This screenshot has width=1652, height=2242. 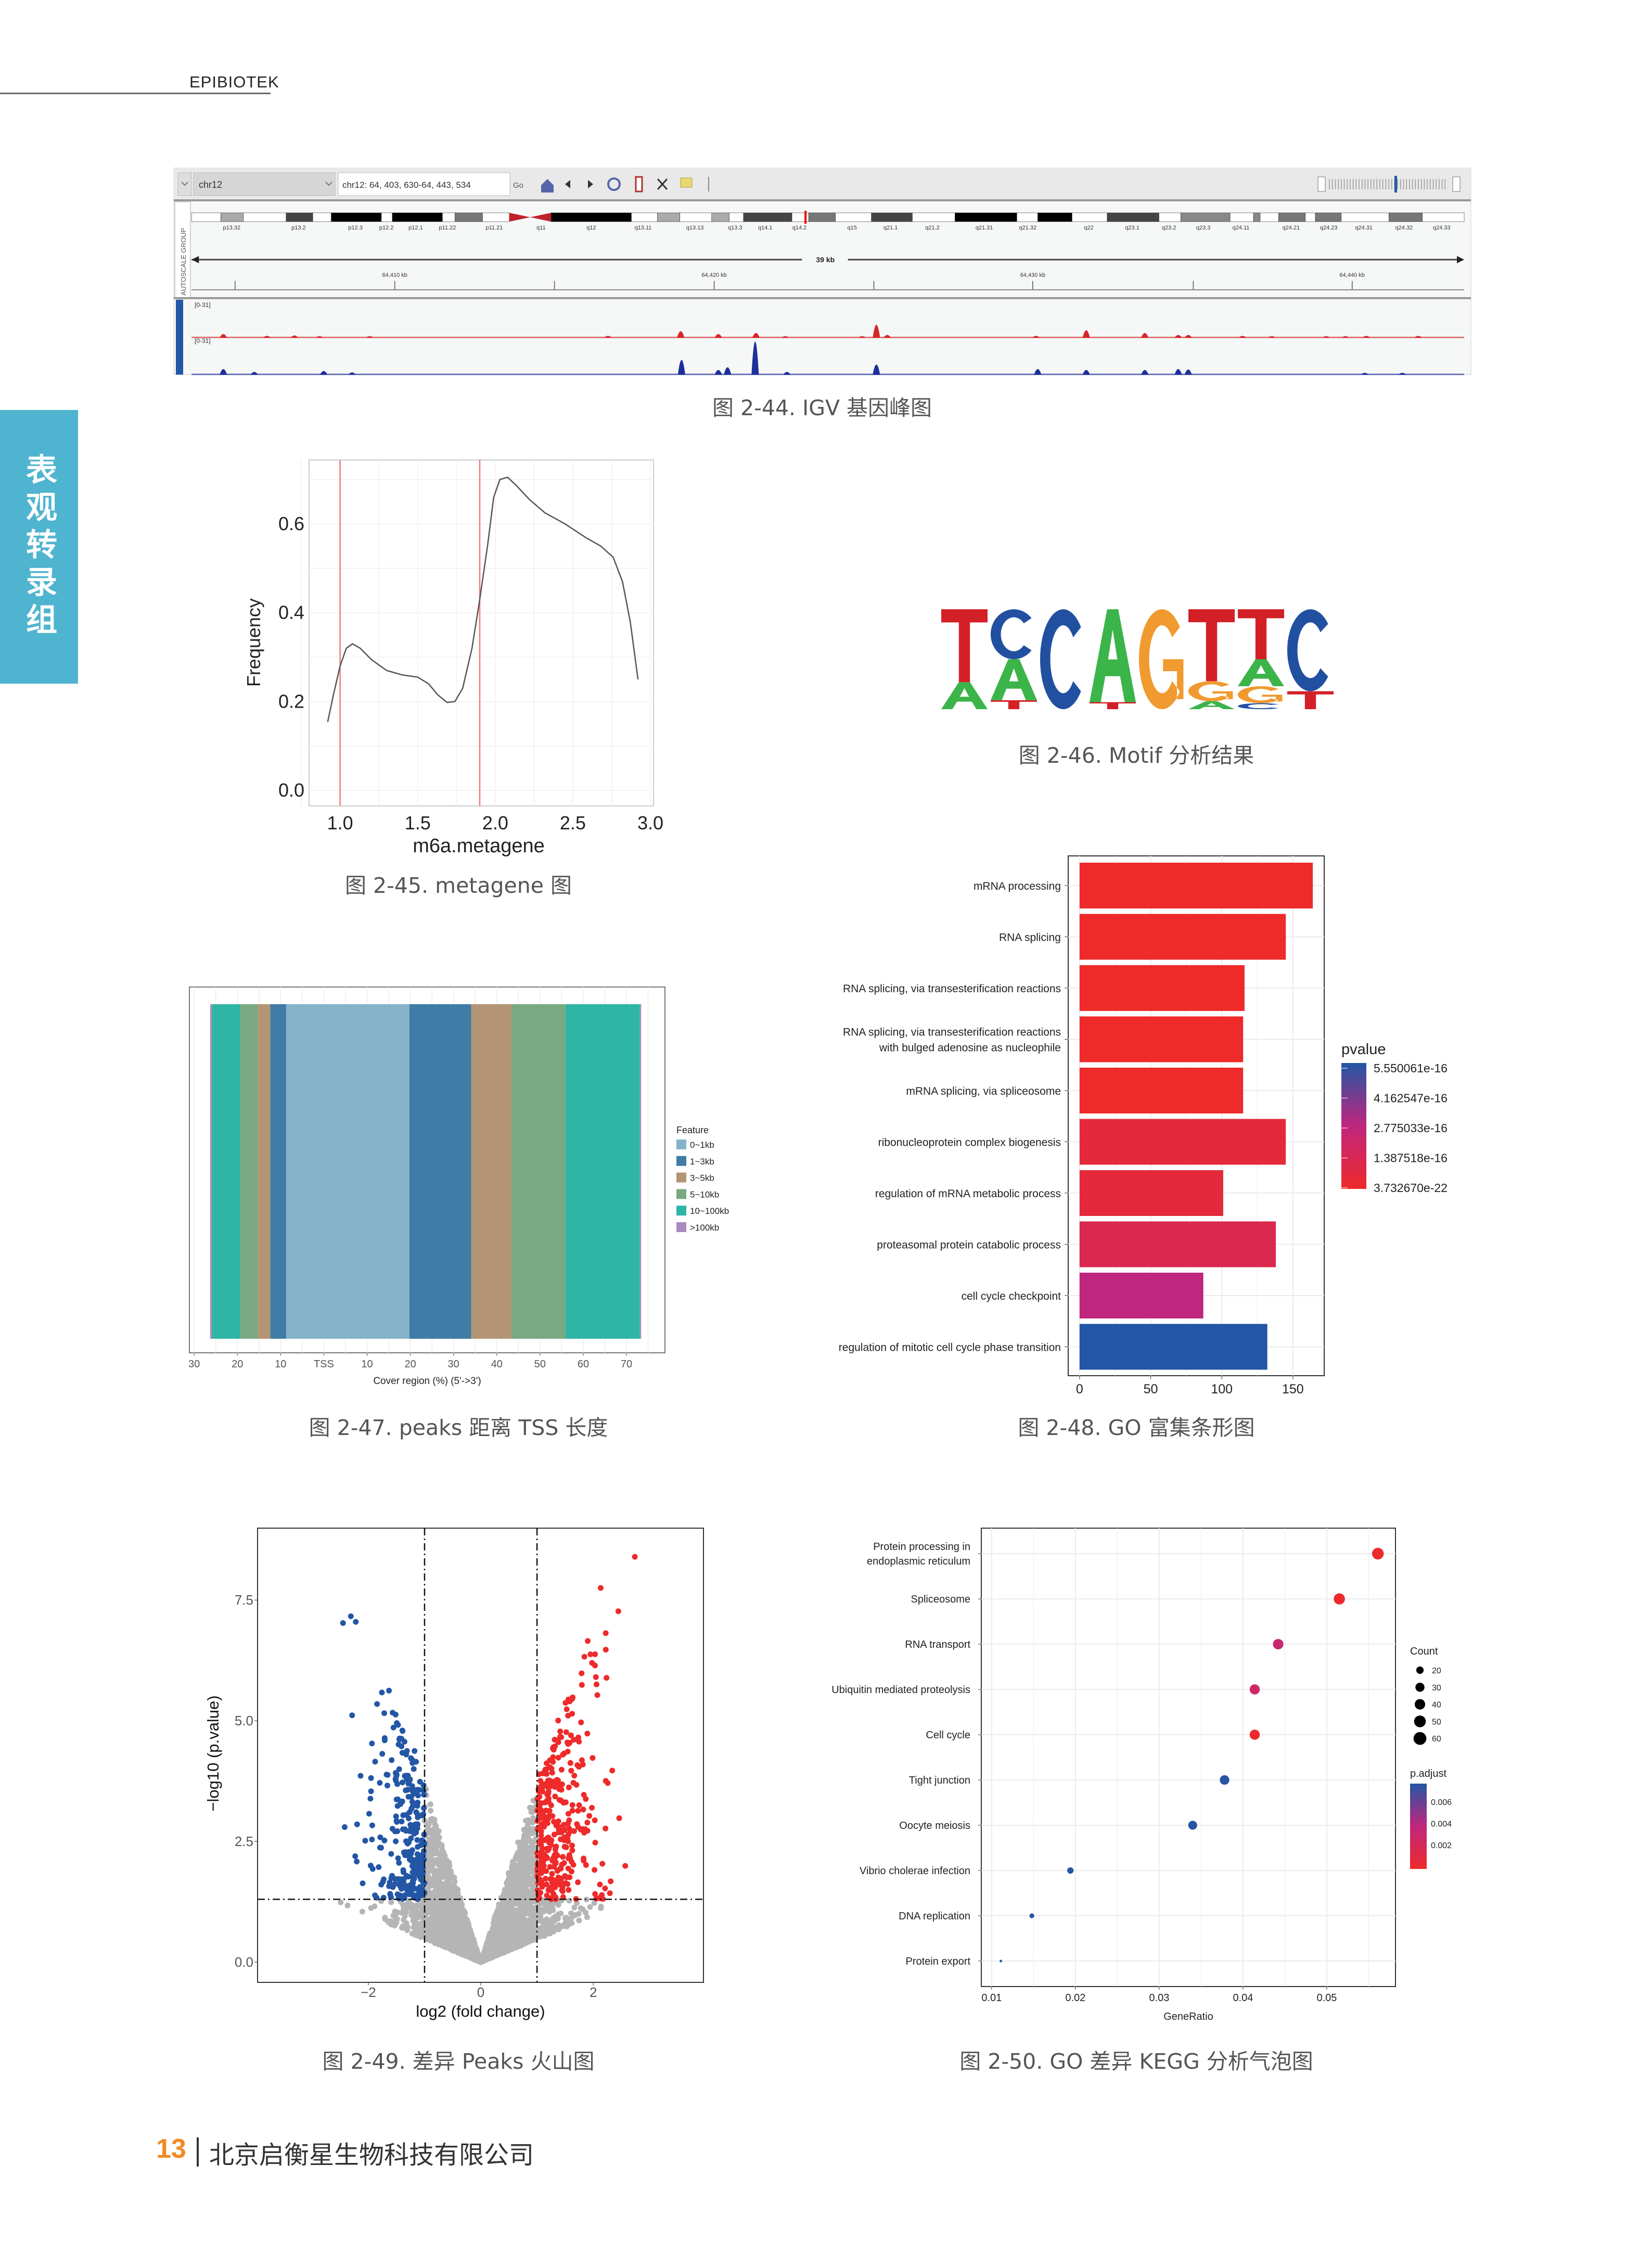 I want to click on cytoband-label: p12.1, so click(x=415, y=228).